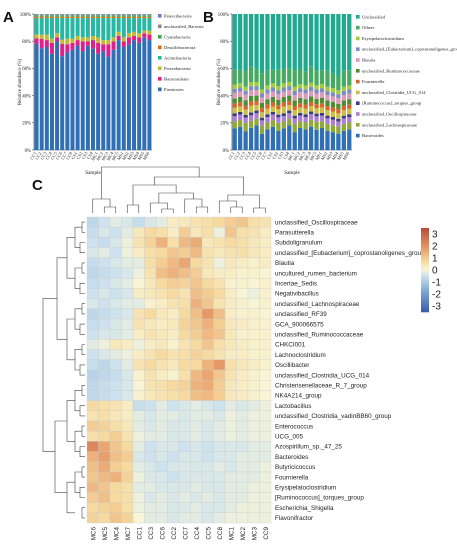 This screenshot has height=550, width=457. Describe the element at coordinates (178, 15) in the screenshot. I see `legend-entry: Patescibacteria` at that location.